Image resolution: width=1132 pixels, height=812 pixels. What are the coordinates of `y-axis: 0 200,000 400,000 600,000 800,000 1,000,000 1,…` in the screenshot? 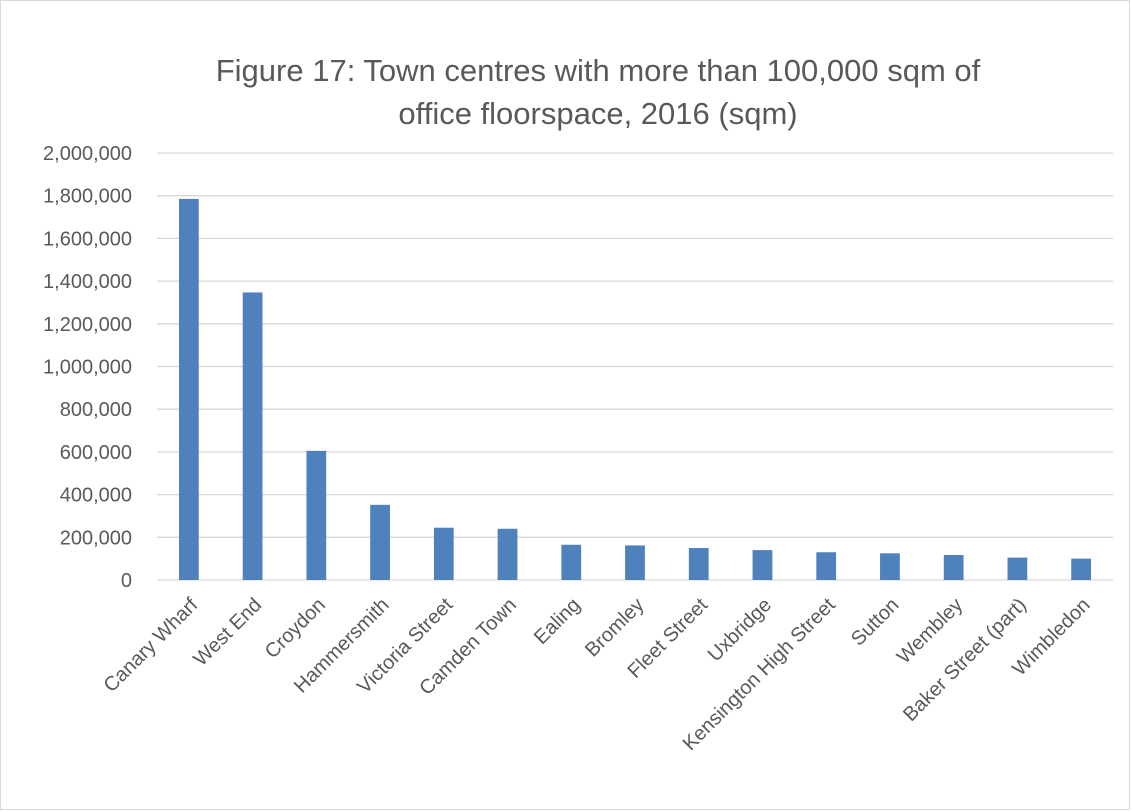 It's located at (87, 367).